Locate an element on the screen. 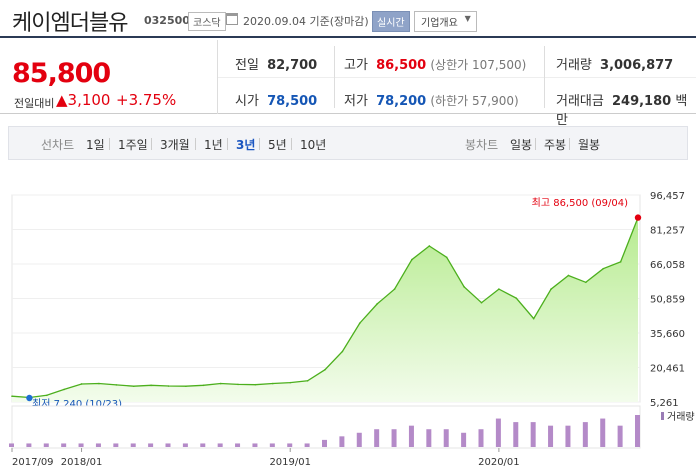 The image size is (696, 470). tab-1day: 1일 is located at coordinates (95, 145).